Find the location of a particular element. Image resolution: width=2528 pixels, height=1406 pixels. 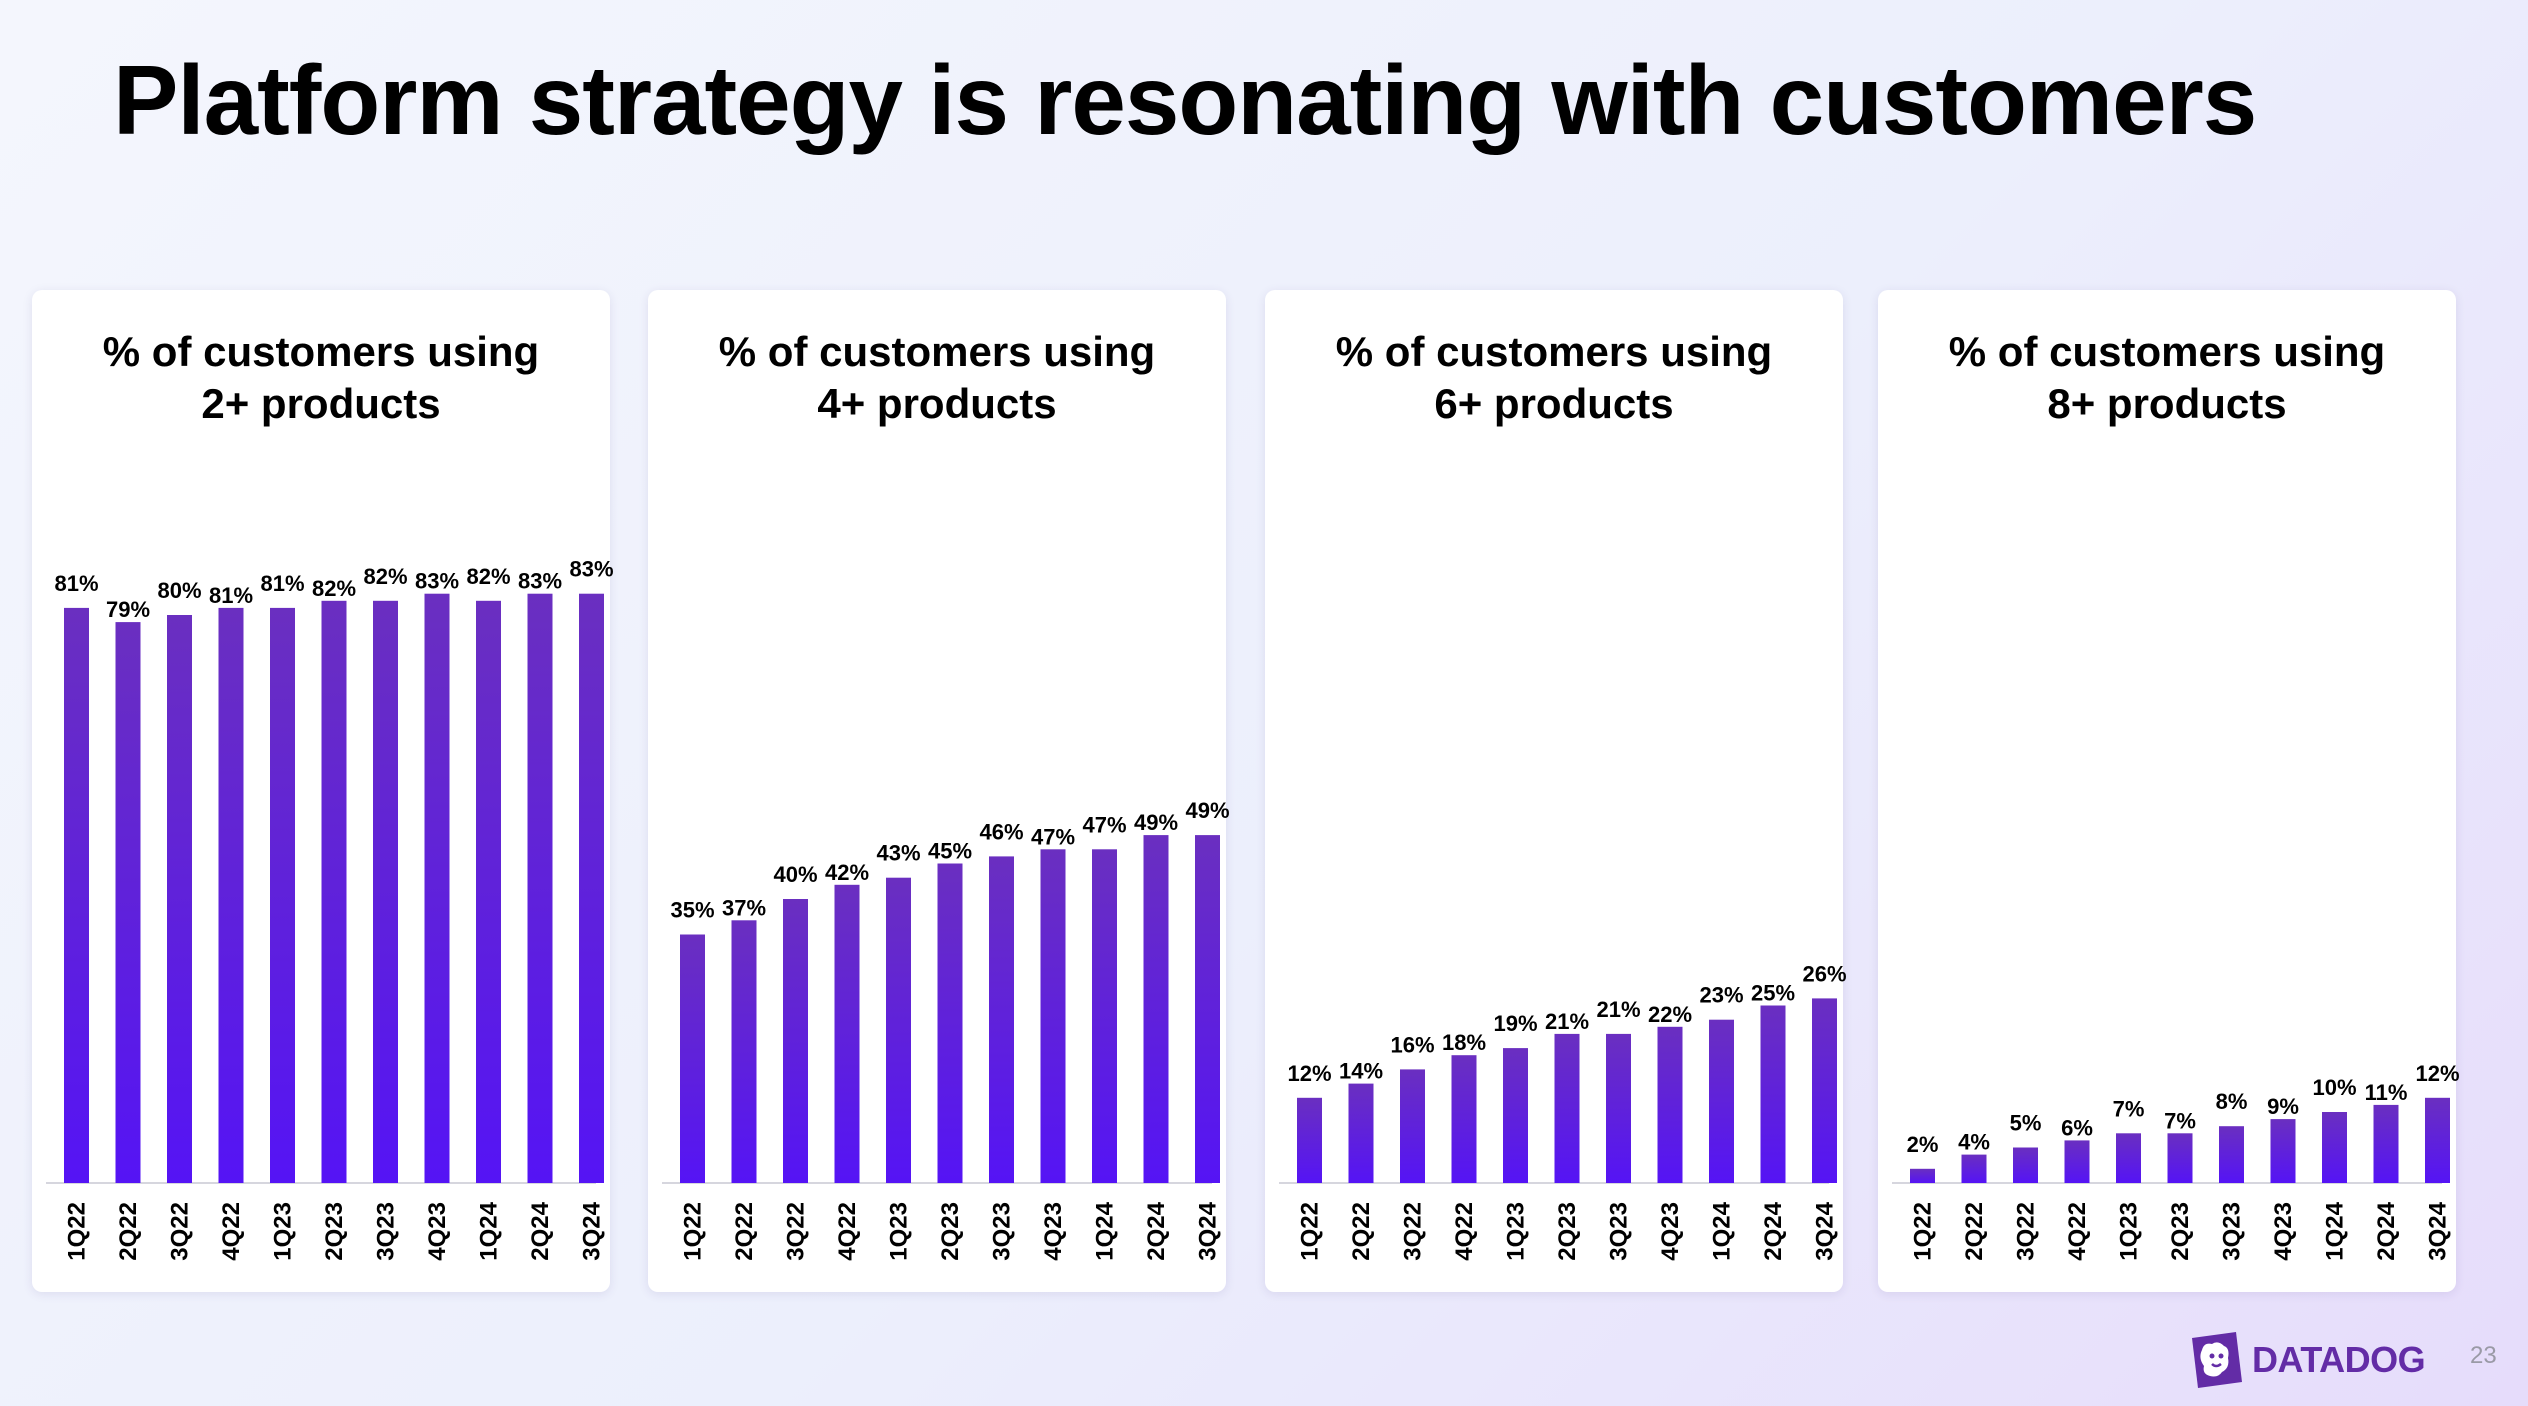

chart-title-line2: 2+ products is located at coordinates (321, 403).